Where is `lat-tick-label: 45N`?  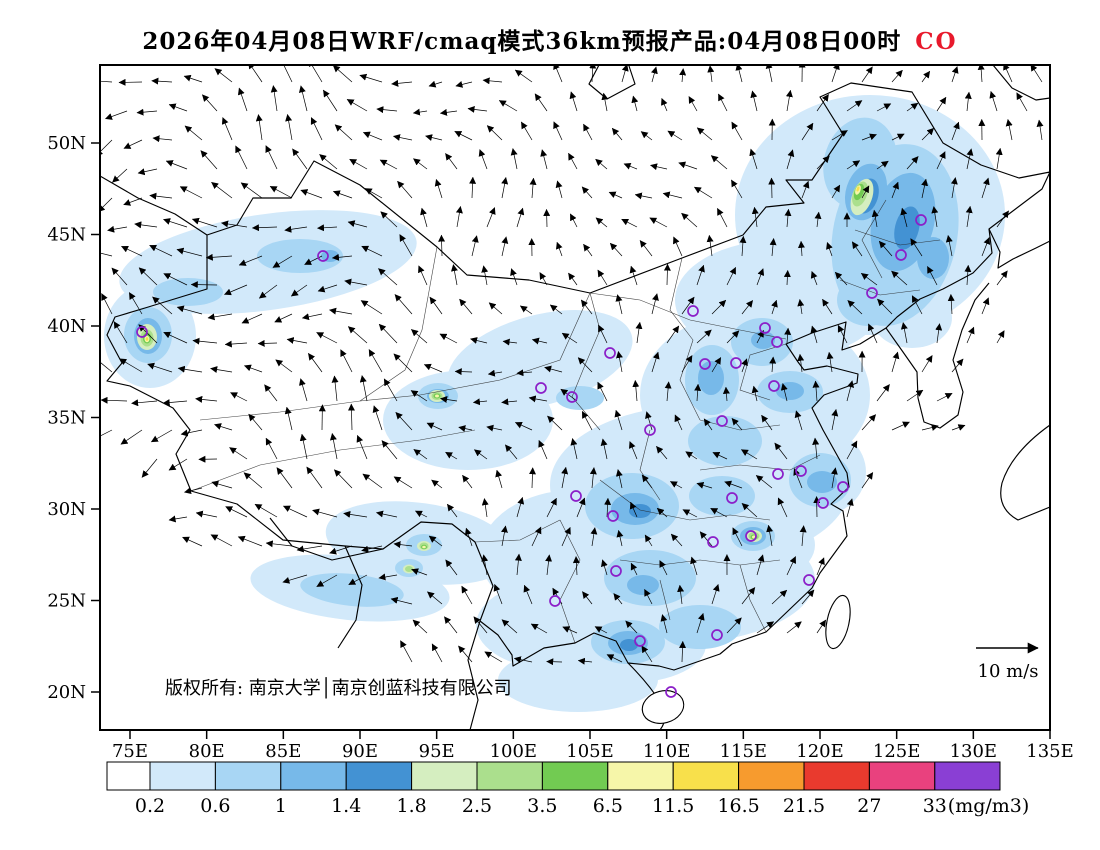 lat-tick-label: 45N is located at coordinates (66, 235).